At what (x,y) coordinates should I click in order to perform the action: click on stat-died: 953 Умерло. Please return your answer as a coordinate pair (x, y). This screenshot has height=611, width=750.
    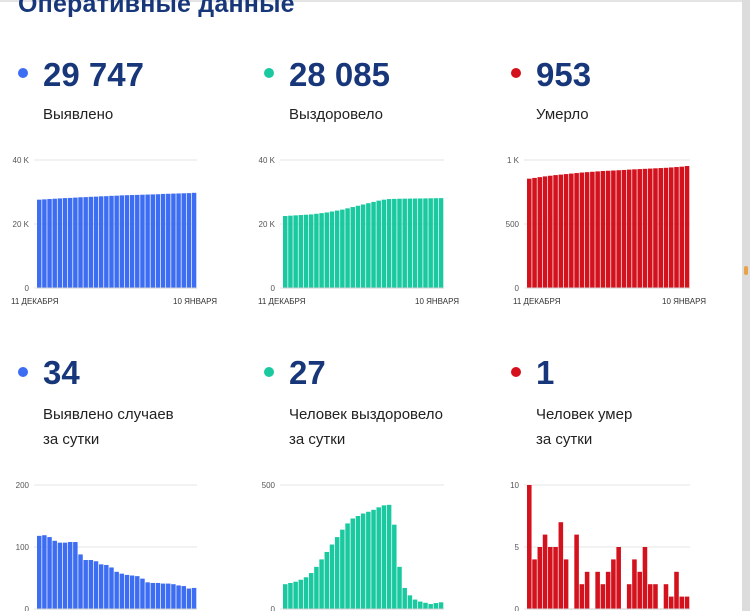
    Looking at the image, I should click on (626, 96).